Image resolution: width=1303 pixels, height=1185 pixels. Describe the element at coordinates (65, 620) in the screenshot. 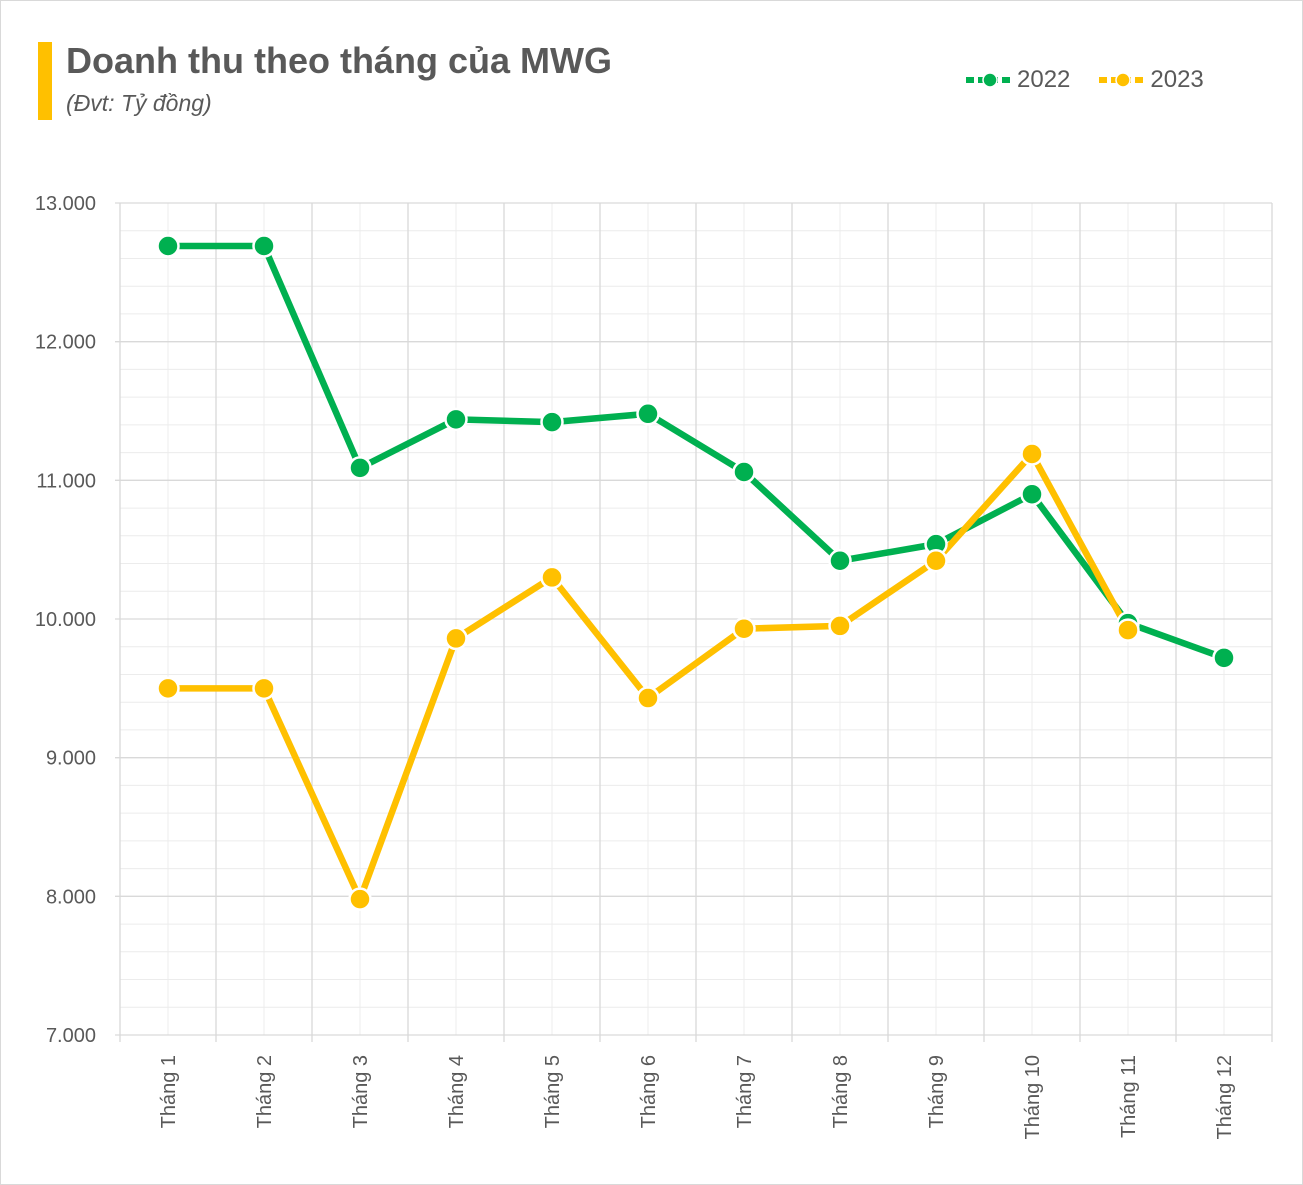

I see `y-tick-label: 10.000` at that location.